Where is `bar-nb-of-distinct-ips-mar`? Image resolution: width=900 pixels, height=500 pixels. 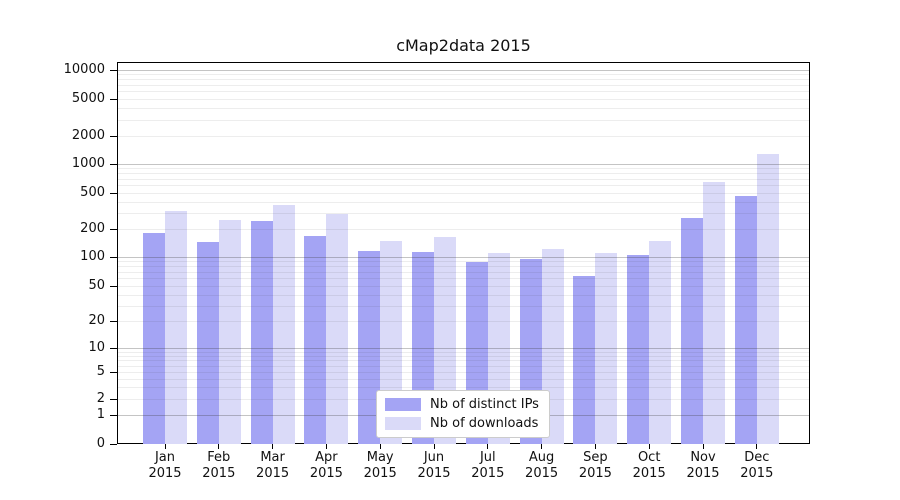
bar-nb-of-distinct-ips-mar is located at coordinates (261, 332).